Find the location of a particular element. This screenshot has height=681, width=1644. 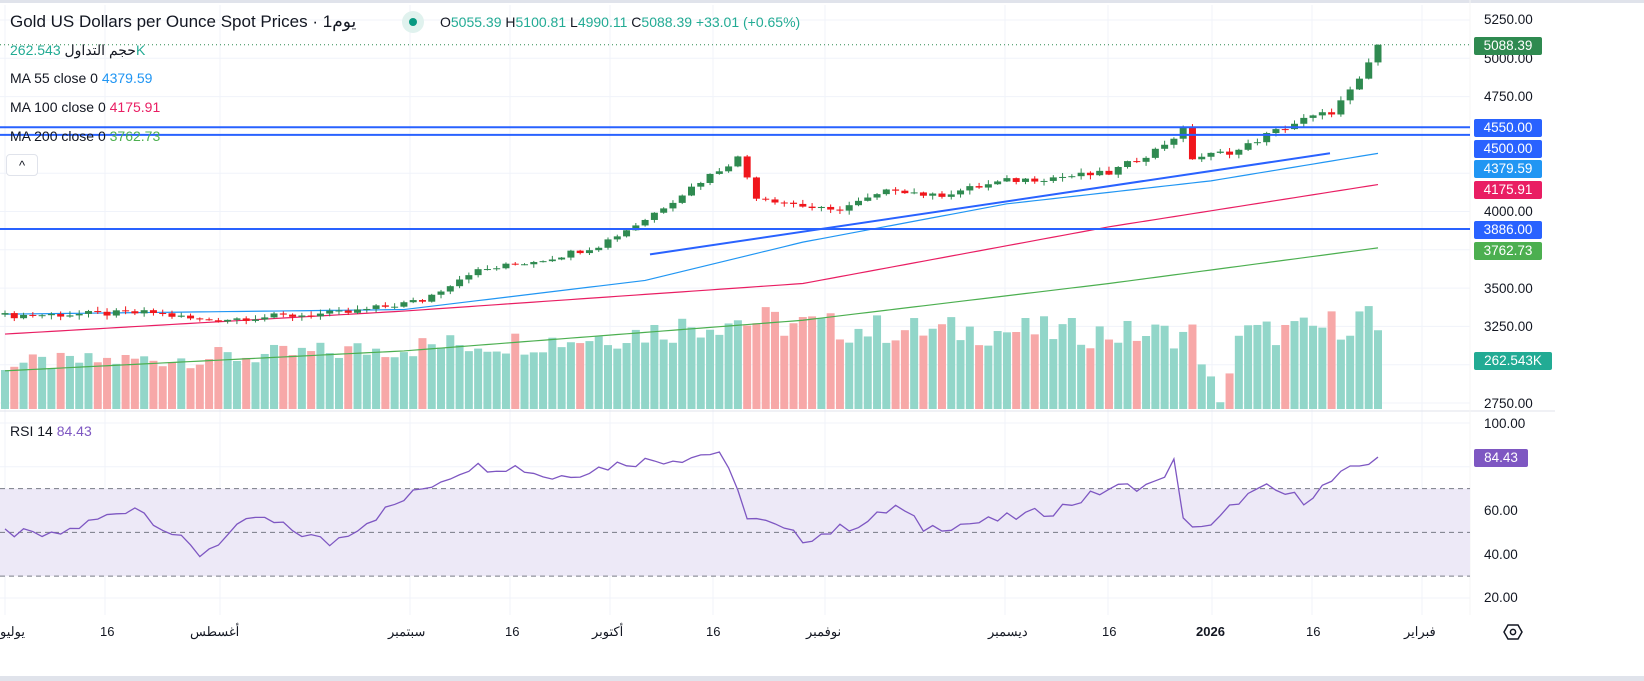

rsi-tick: 40.00 is located at coordinates (1501, 554).